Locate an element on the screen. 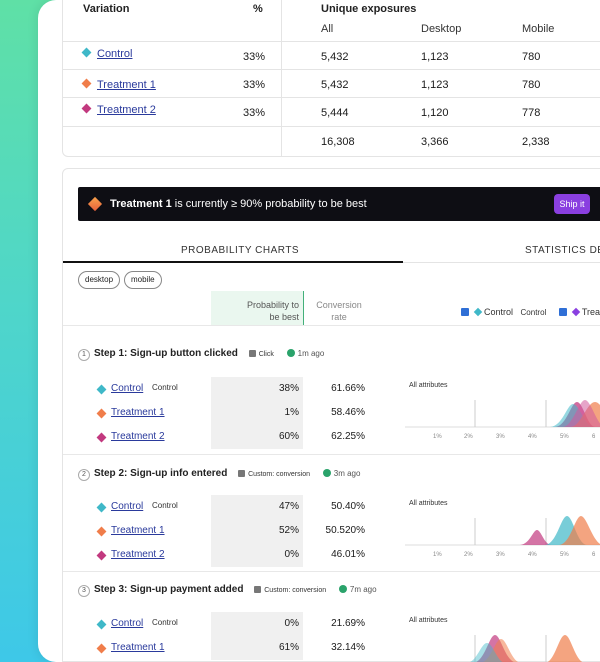 This screenshot has height=662, width=600. desktop-cell: 1,120 is located at coordinates (435, 113).